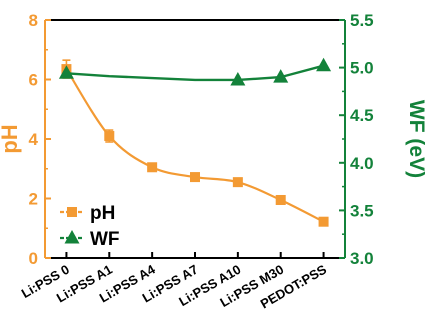 The image size is (425, 328). Describe the element at coordinates (34, 139) in the screenshot. I see `left-tick-label: 4` at that location.